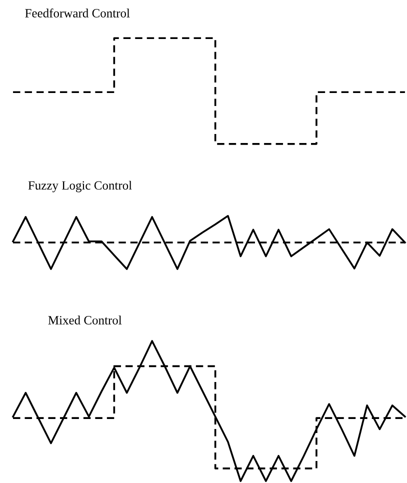 This screenshot has width=407, height=483. Describe the element at coordinates (80, 186) in the screenshot. I see `chart-title: Fuzzy Logic Control` at that location.